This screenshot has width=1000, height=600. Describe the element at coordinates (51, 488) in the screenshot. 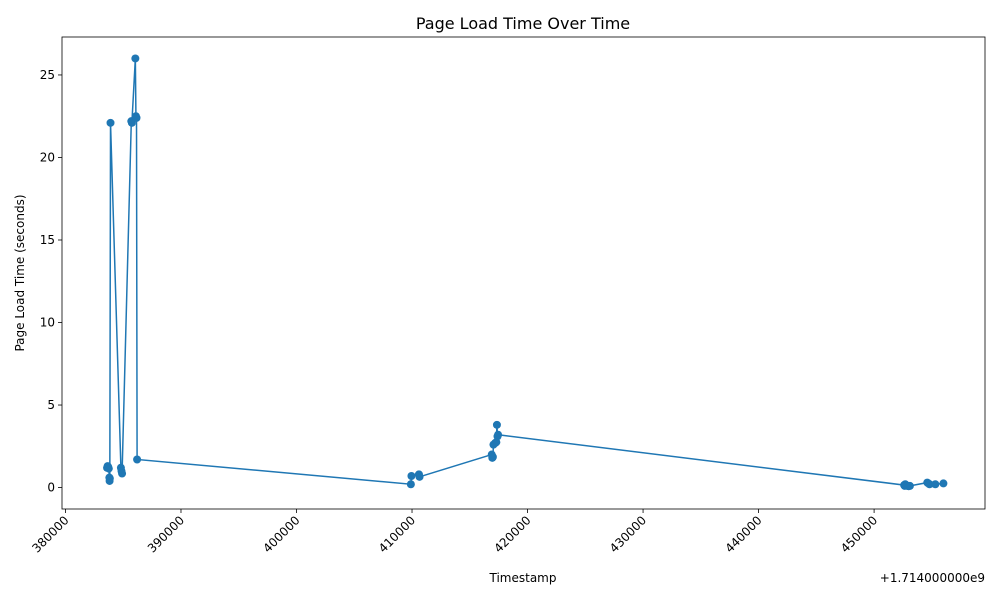

I see `y-tick-label: 0` at that location.